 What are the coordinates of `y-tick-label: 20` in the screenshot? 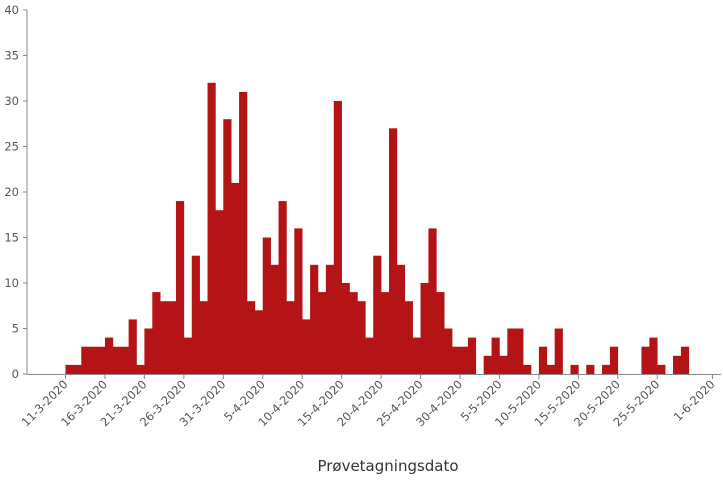 It's located at (11, 192).